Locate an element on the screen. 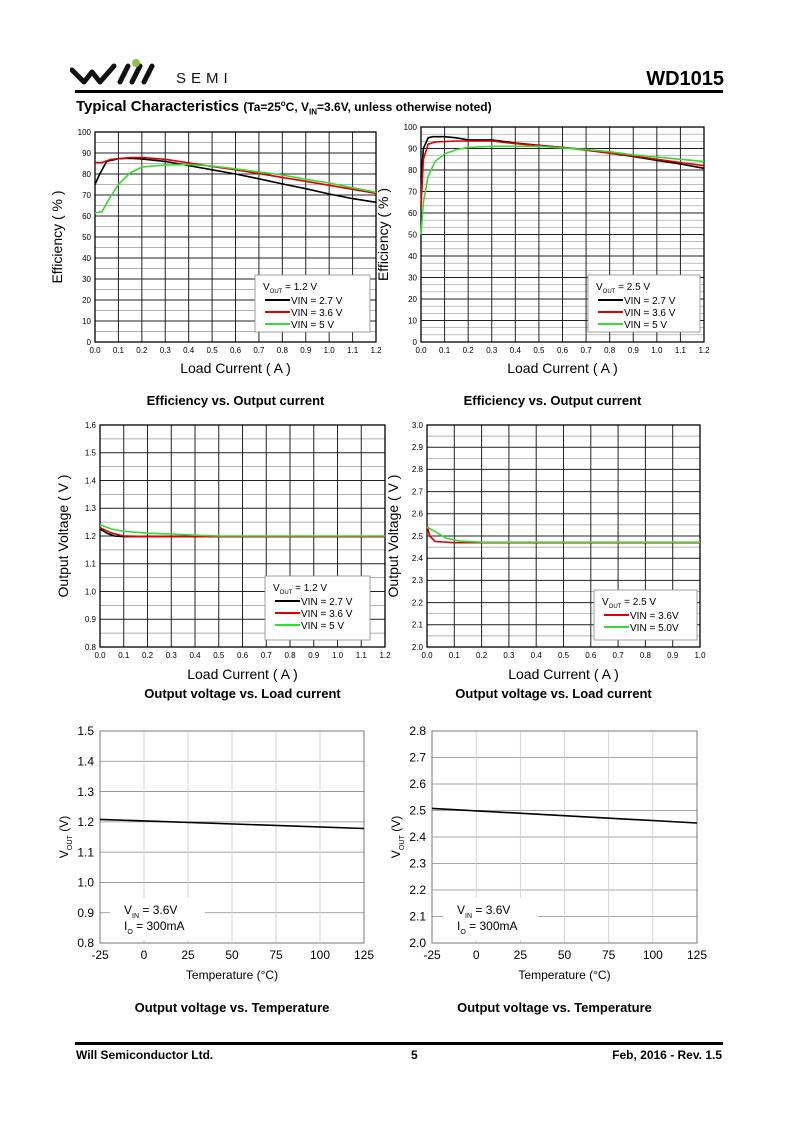 The image size is (800, 1131). note-sub: IN is located at coordinates (468, 916).